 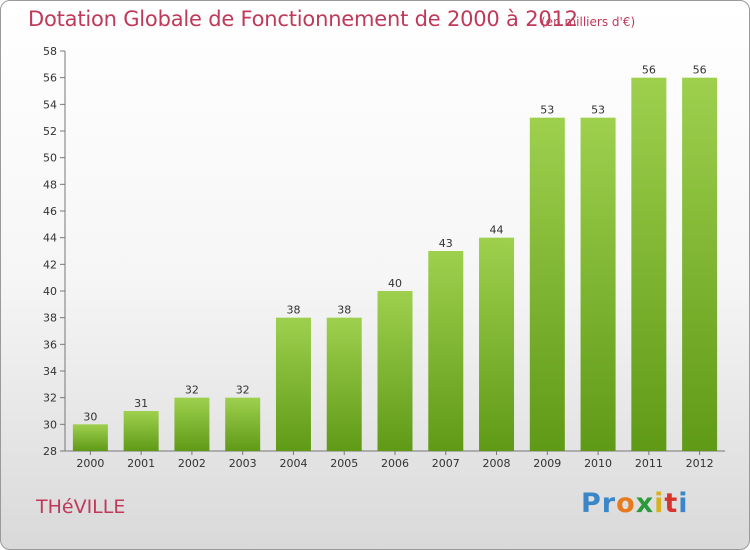 I want to click on x-tick-label: 2002, so click(x=192, y=463).